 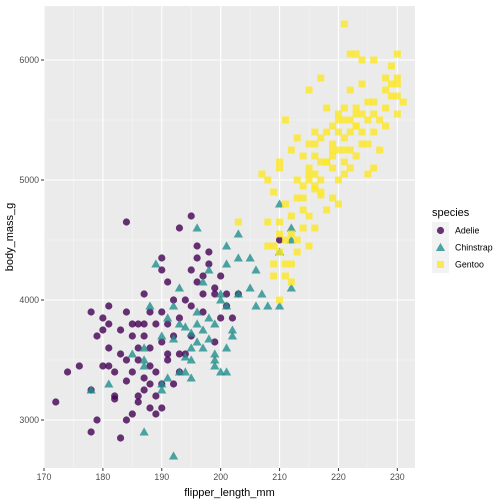 What do you see at coordinates (462, 240) in the screenshot?
I see `legend: species Adelie Chinstrap Gentoo` at bounding box center [462, 240].